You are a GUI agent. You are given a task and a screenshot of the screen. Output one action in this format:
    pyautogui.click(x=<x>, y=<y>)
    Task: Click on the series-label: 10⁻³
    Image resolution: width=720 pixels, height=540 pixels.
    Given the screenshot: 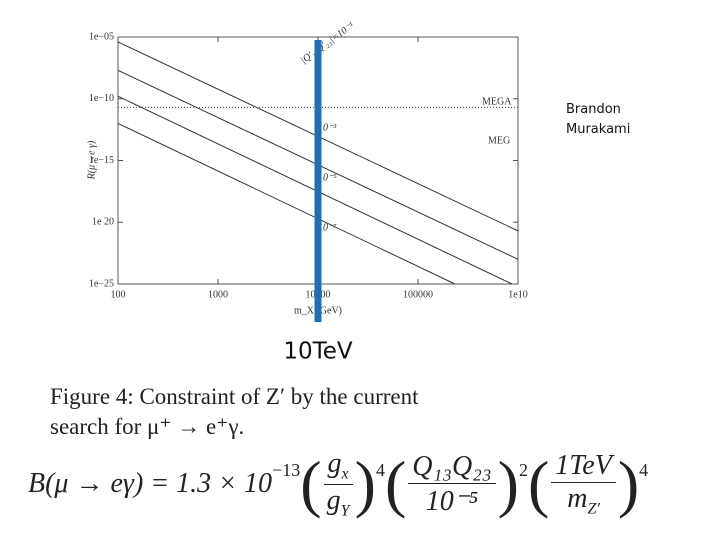 What is the action you would take?
    pyautogui.click(x=327, y=127)
    